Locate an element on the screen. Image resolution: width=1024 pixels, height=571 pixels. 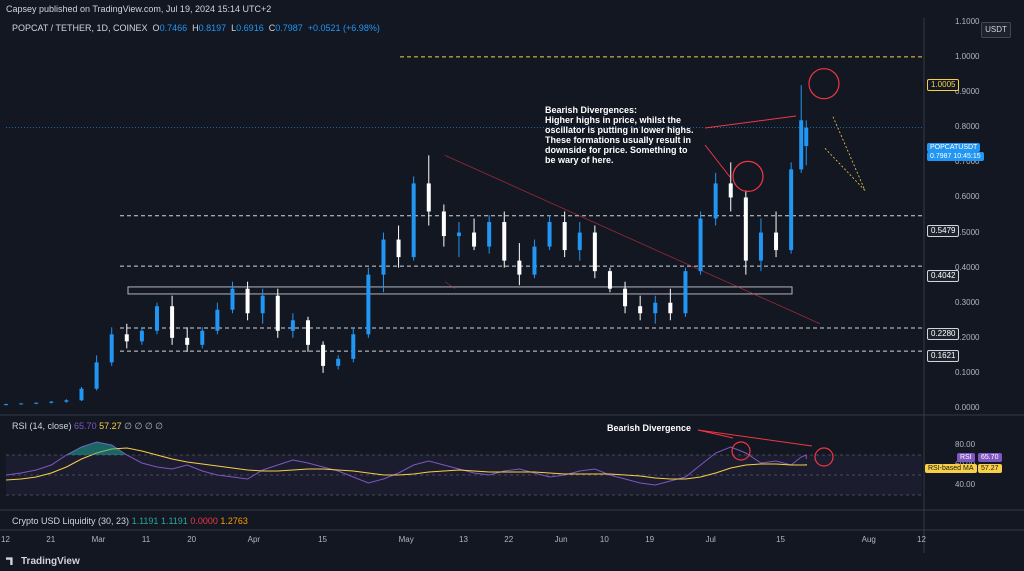
rsi-tag: RSI is located at coordinates (966, 457).